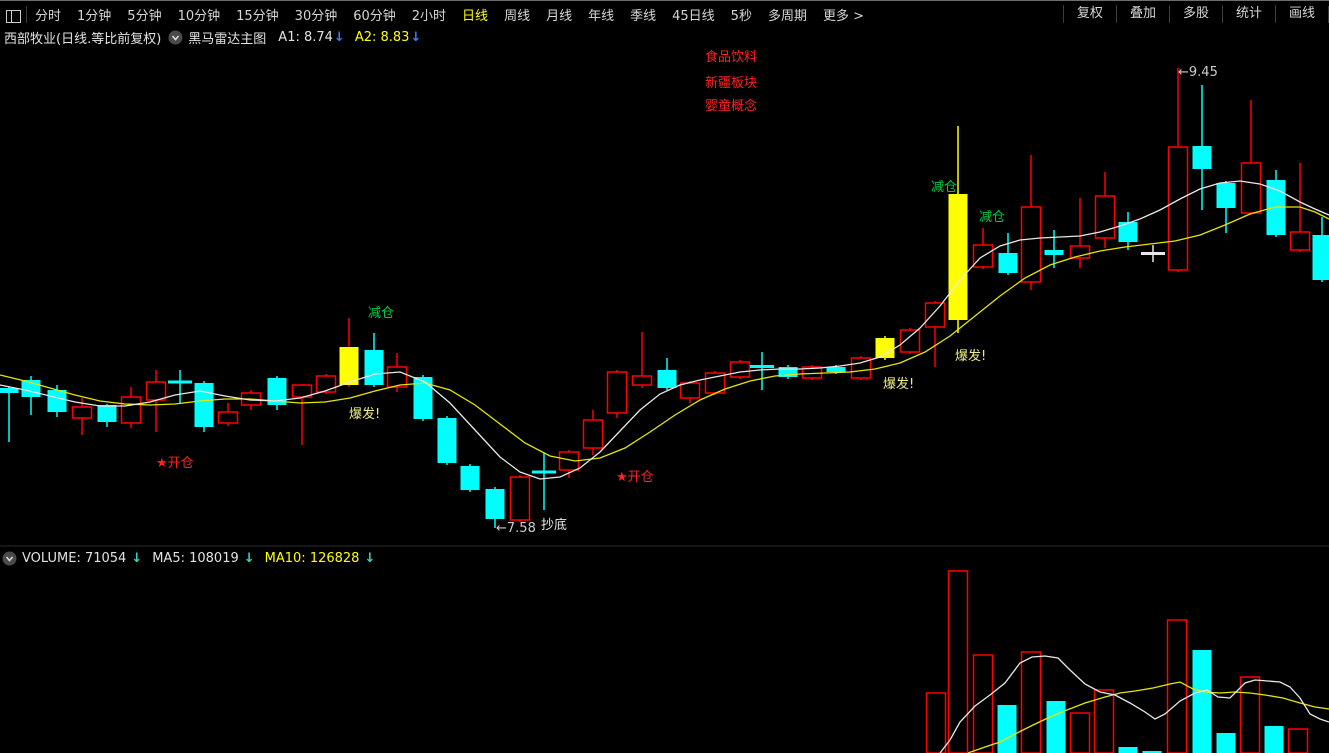 Image resolution: width=1329 pixels, height=753 pixels. Describe the element at coordinates (1089, 14) in the screenshot. I see `toolbar-button-restoration: 复权` at that location.